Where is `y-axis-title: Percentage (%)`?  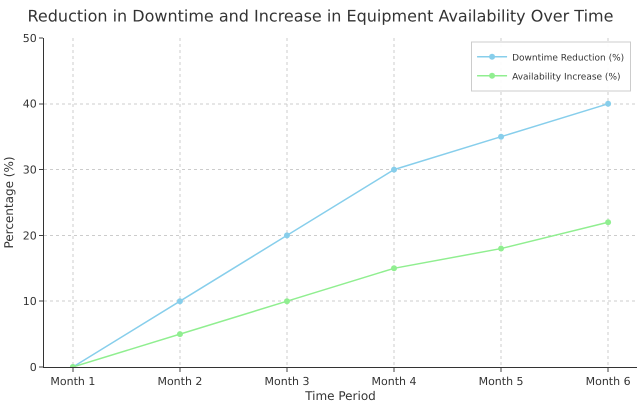
y-axis-title: Percentage (%) is located at coordinates (9, 202).